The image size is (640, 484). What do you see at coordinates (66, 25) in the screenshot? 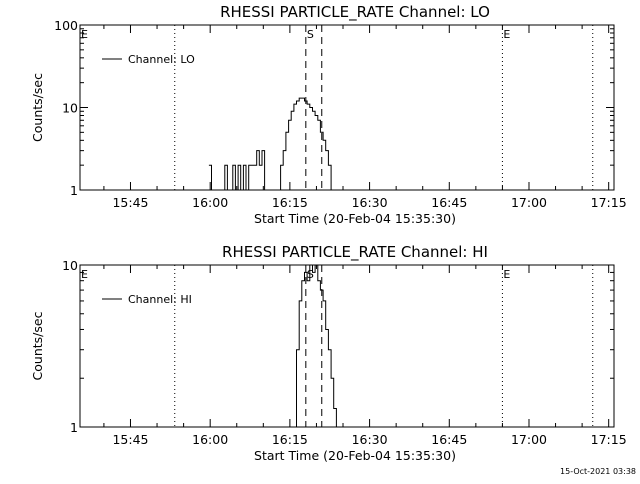
I see `y-tick-label: 100` at bounding box center [66, 25].